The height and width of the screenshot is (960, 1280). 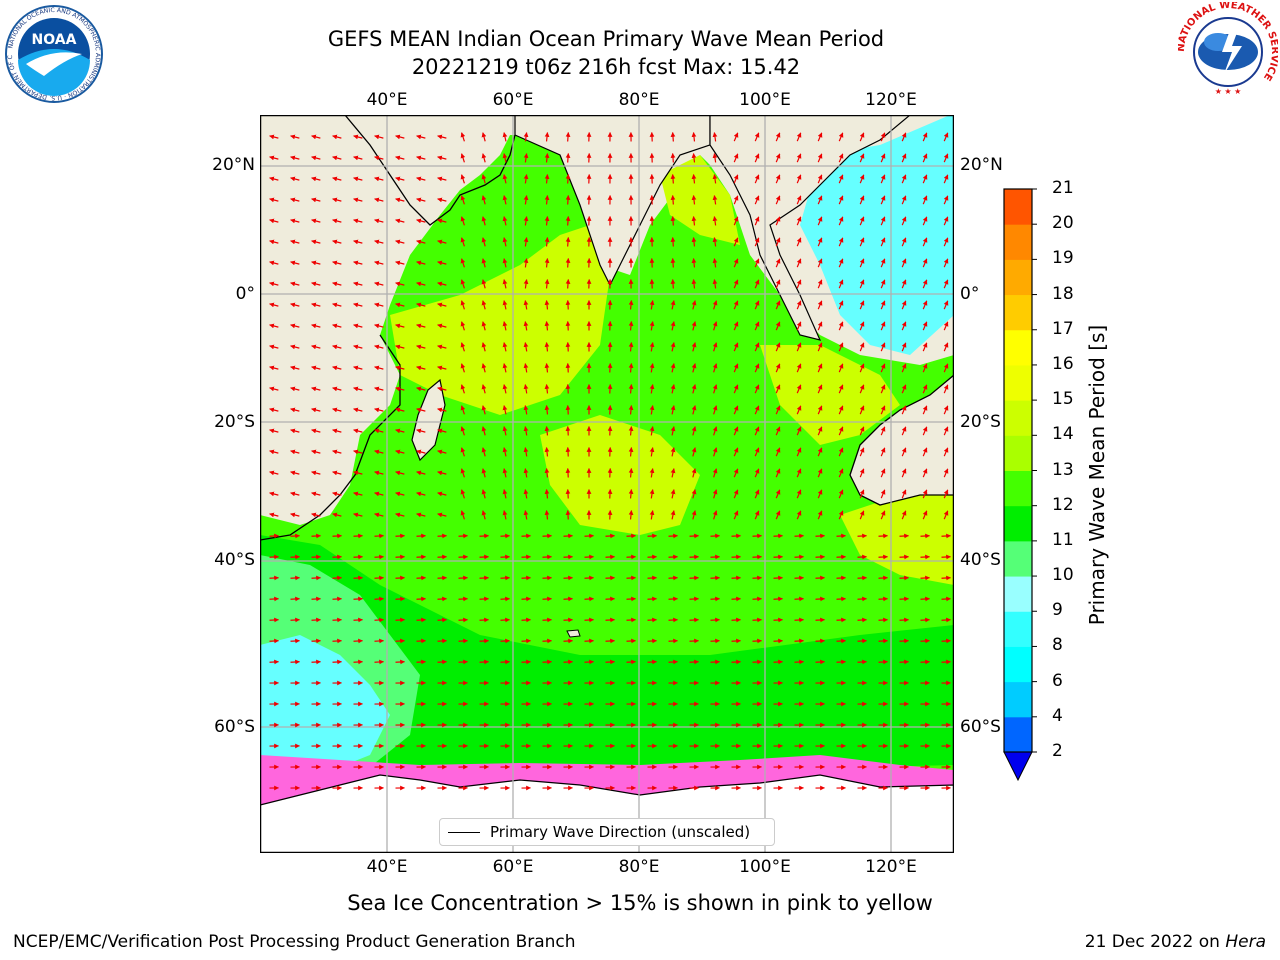 What do you see at coordinates (1063, 363) in the screenshot?
I see `colorbar-tick-label: 16` at bounding box center [1063, 363].